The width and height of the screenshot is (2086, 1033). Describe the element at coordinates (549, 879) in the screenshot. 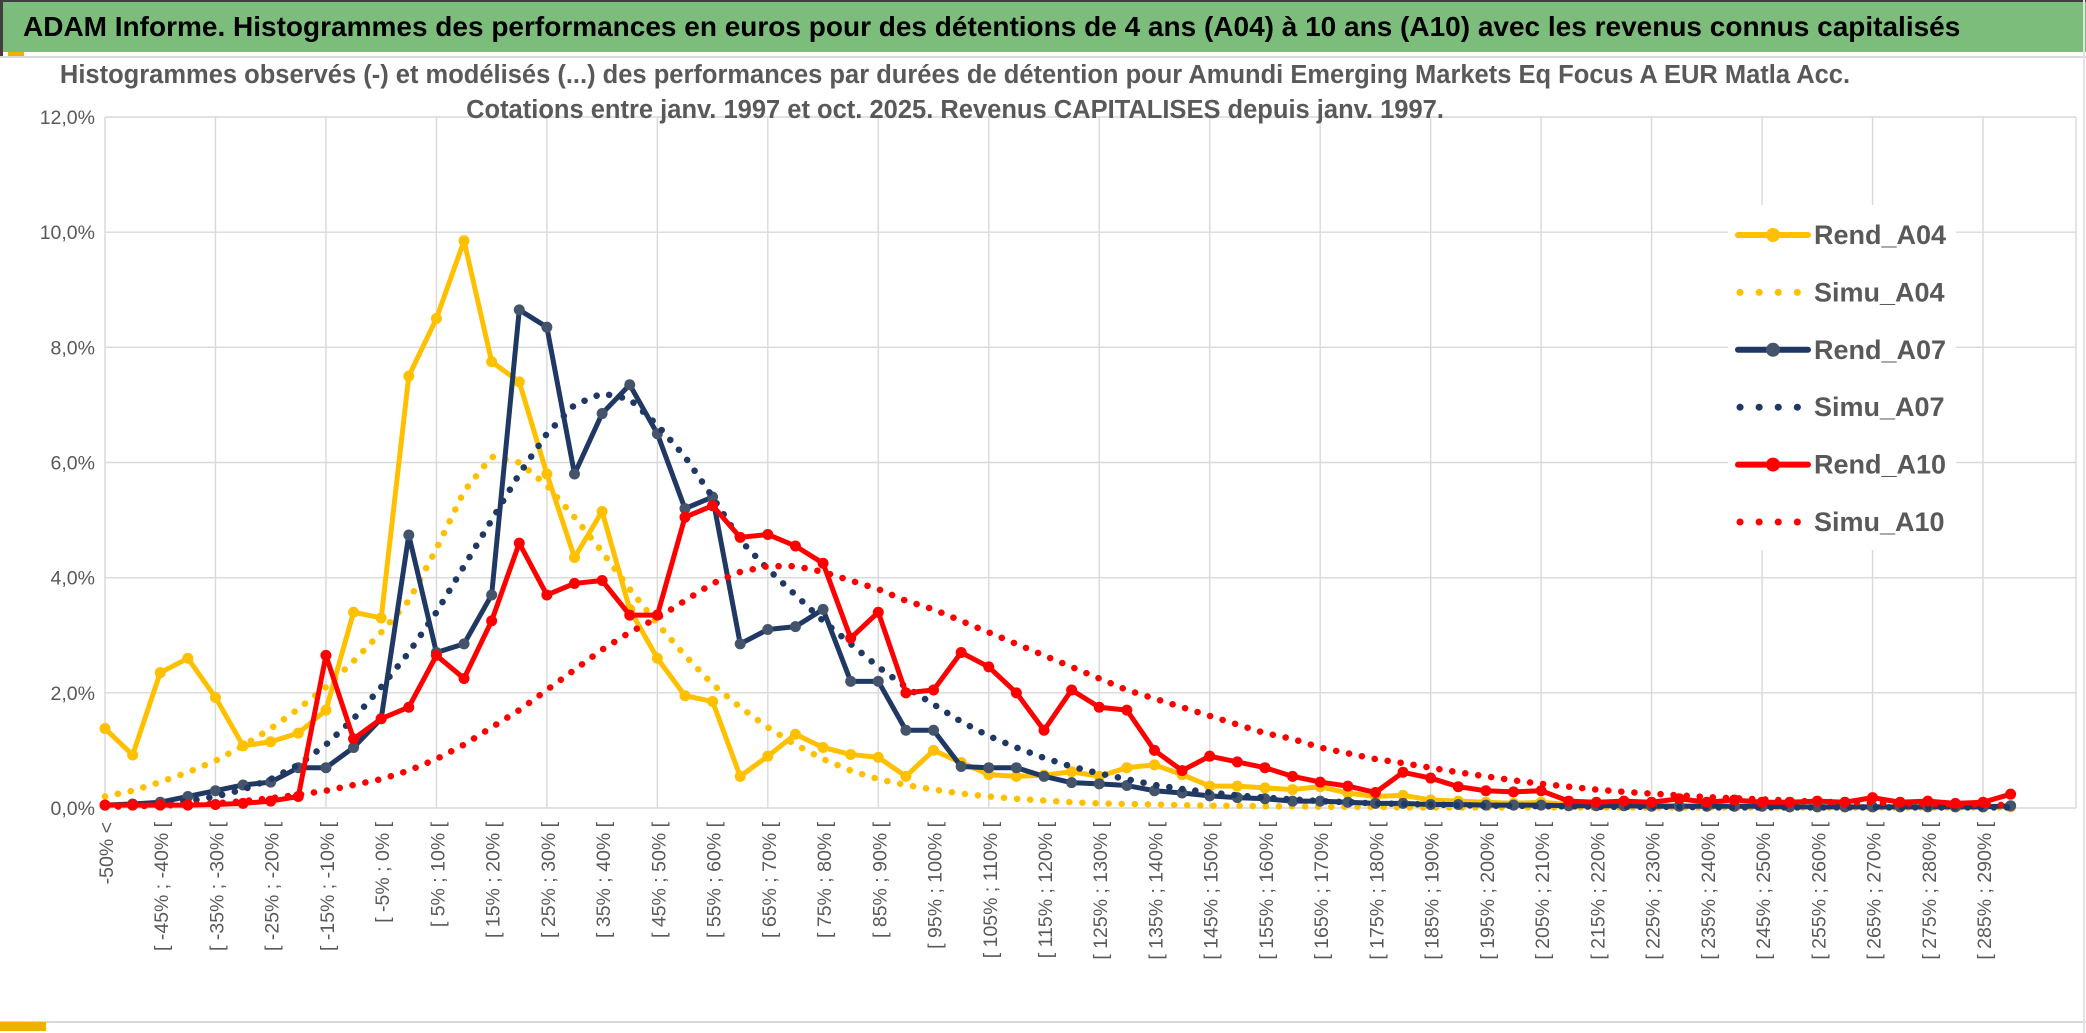

I see `x-tick-label: [ 25% ; 30% [` at that location.